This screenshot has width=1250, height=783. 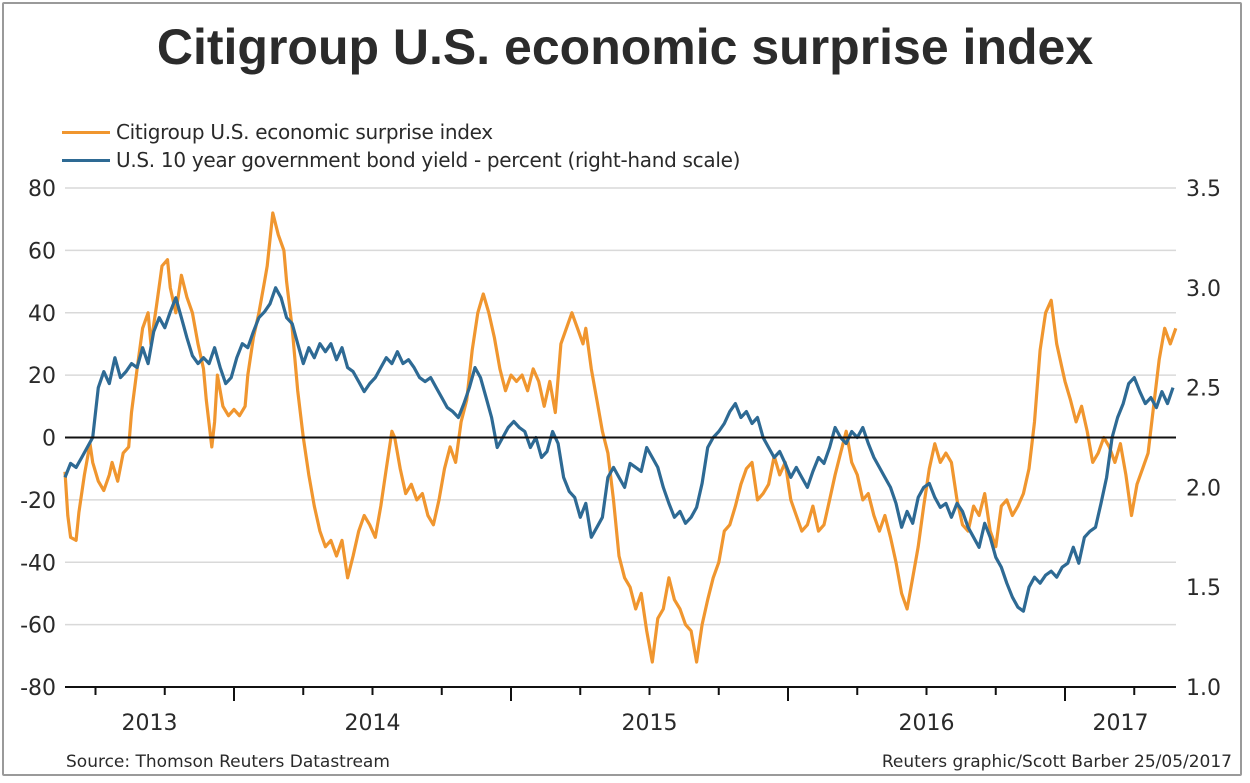 What do you see at coordinates (228, 762) in the screenshot?
I see `source-note: Source: Thomson Reuters Datastream` at bounding box center [228, 762].